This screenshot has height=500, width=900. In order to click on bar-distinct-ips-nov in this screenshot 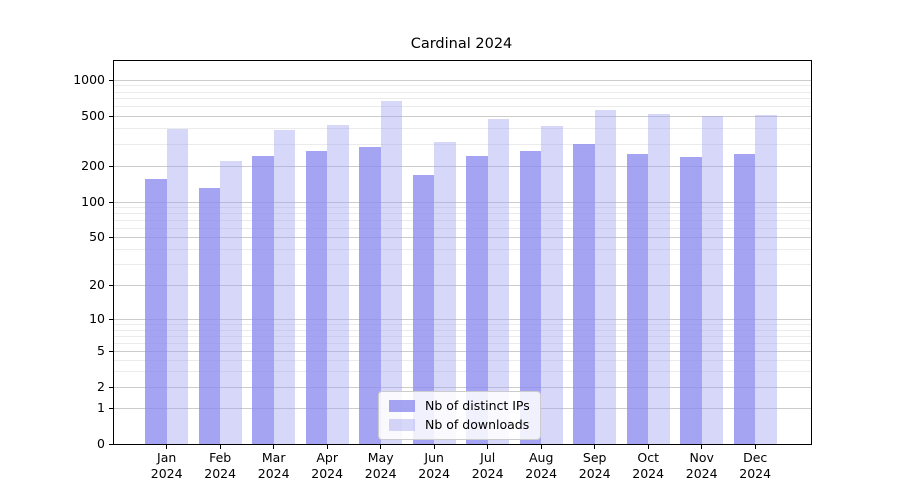, I will do `click(691, 300)`.